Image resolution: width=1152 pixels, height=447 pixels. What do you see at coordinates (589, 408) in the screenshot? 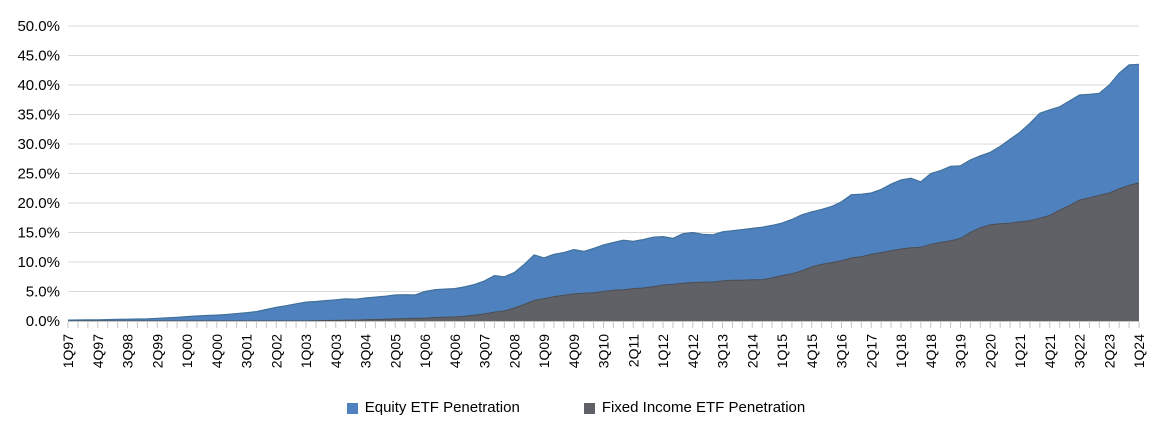
I see `fixed-income-legend-swatch-icon` at bounding box center [589, 408].